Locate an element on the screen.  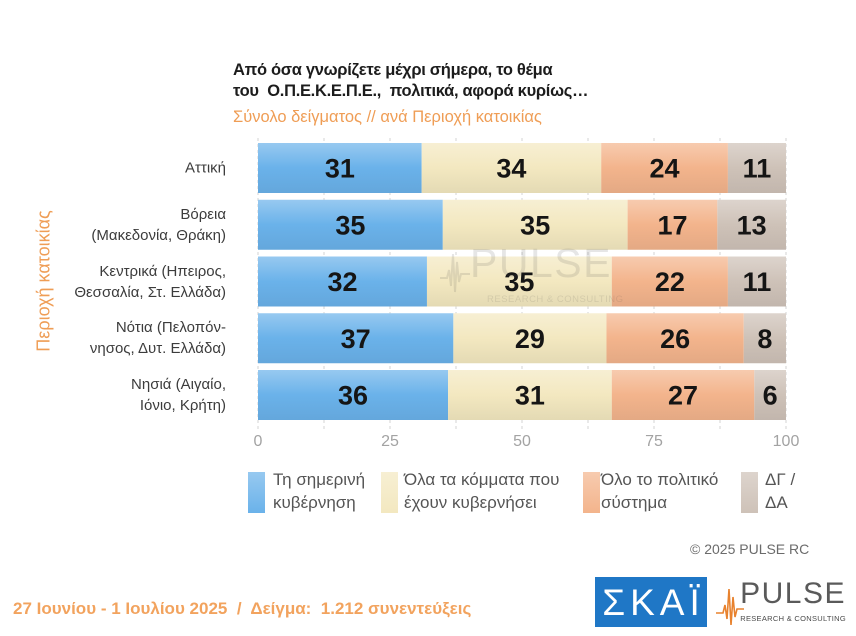
skai-logo: ΣΚΑΪ is located at coordinates (651, 602).